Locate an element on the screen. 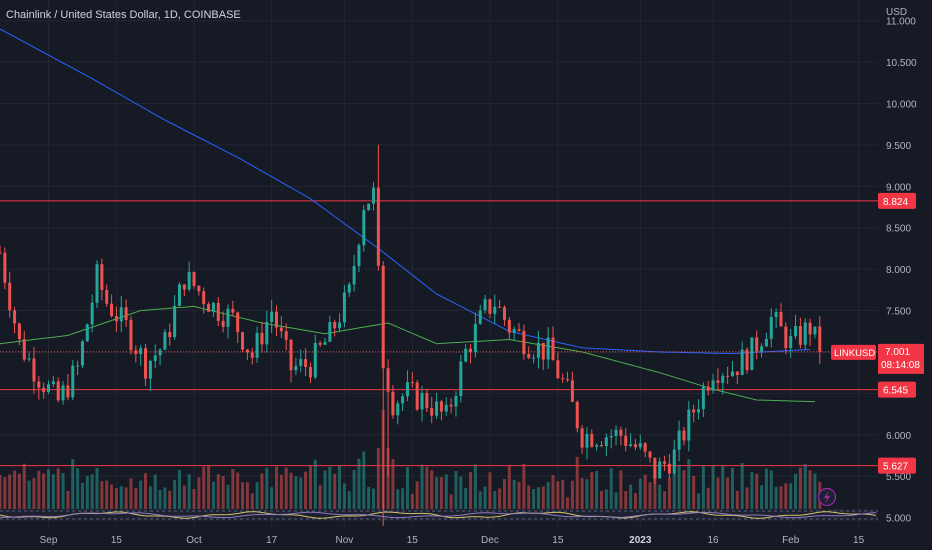  lightning-icon is located at coordinates (827, 497).